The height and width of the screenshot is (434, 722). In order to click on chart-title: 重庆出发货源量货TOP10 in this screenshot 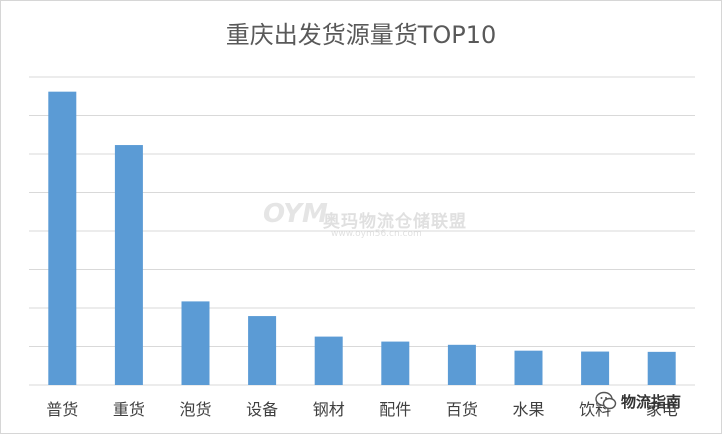, I will do `click(361, 35)`.